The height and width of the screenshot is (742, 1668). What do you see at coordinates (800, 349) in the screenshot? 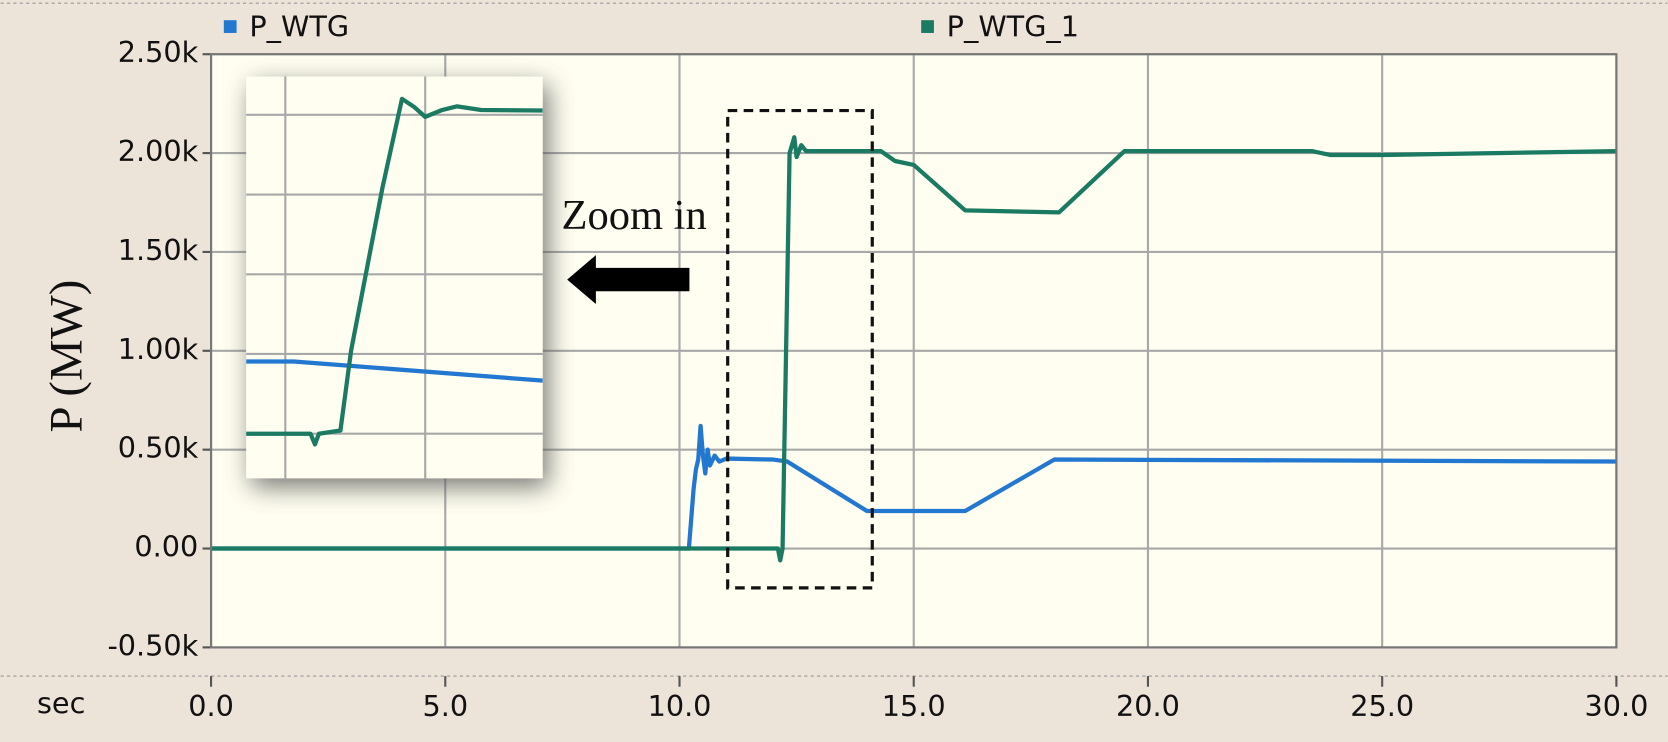
I see `zoom-box` at bounding box center [800, 349].